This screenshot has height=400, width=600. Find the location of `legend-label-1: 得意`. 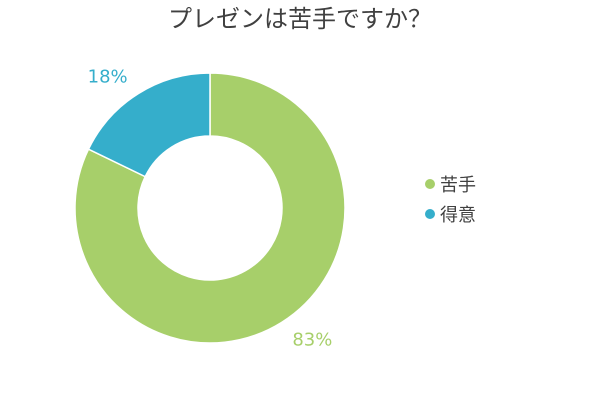

legend-label-1: 得意 is located at coordinates (458, 215).